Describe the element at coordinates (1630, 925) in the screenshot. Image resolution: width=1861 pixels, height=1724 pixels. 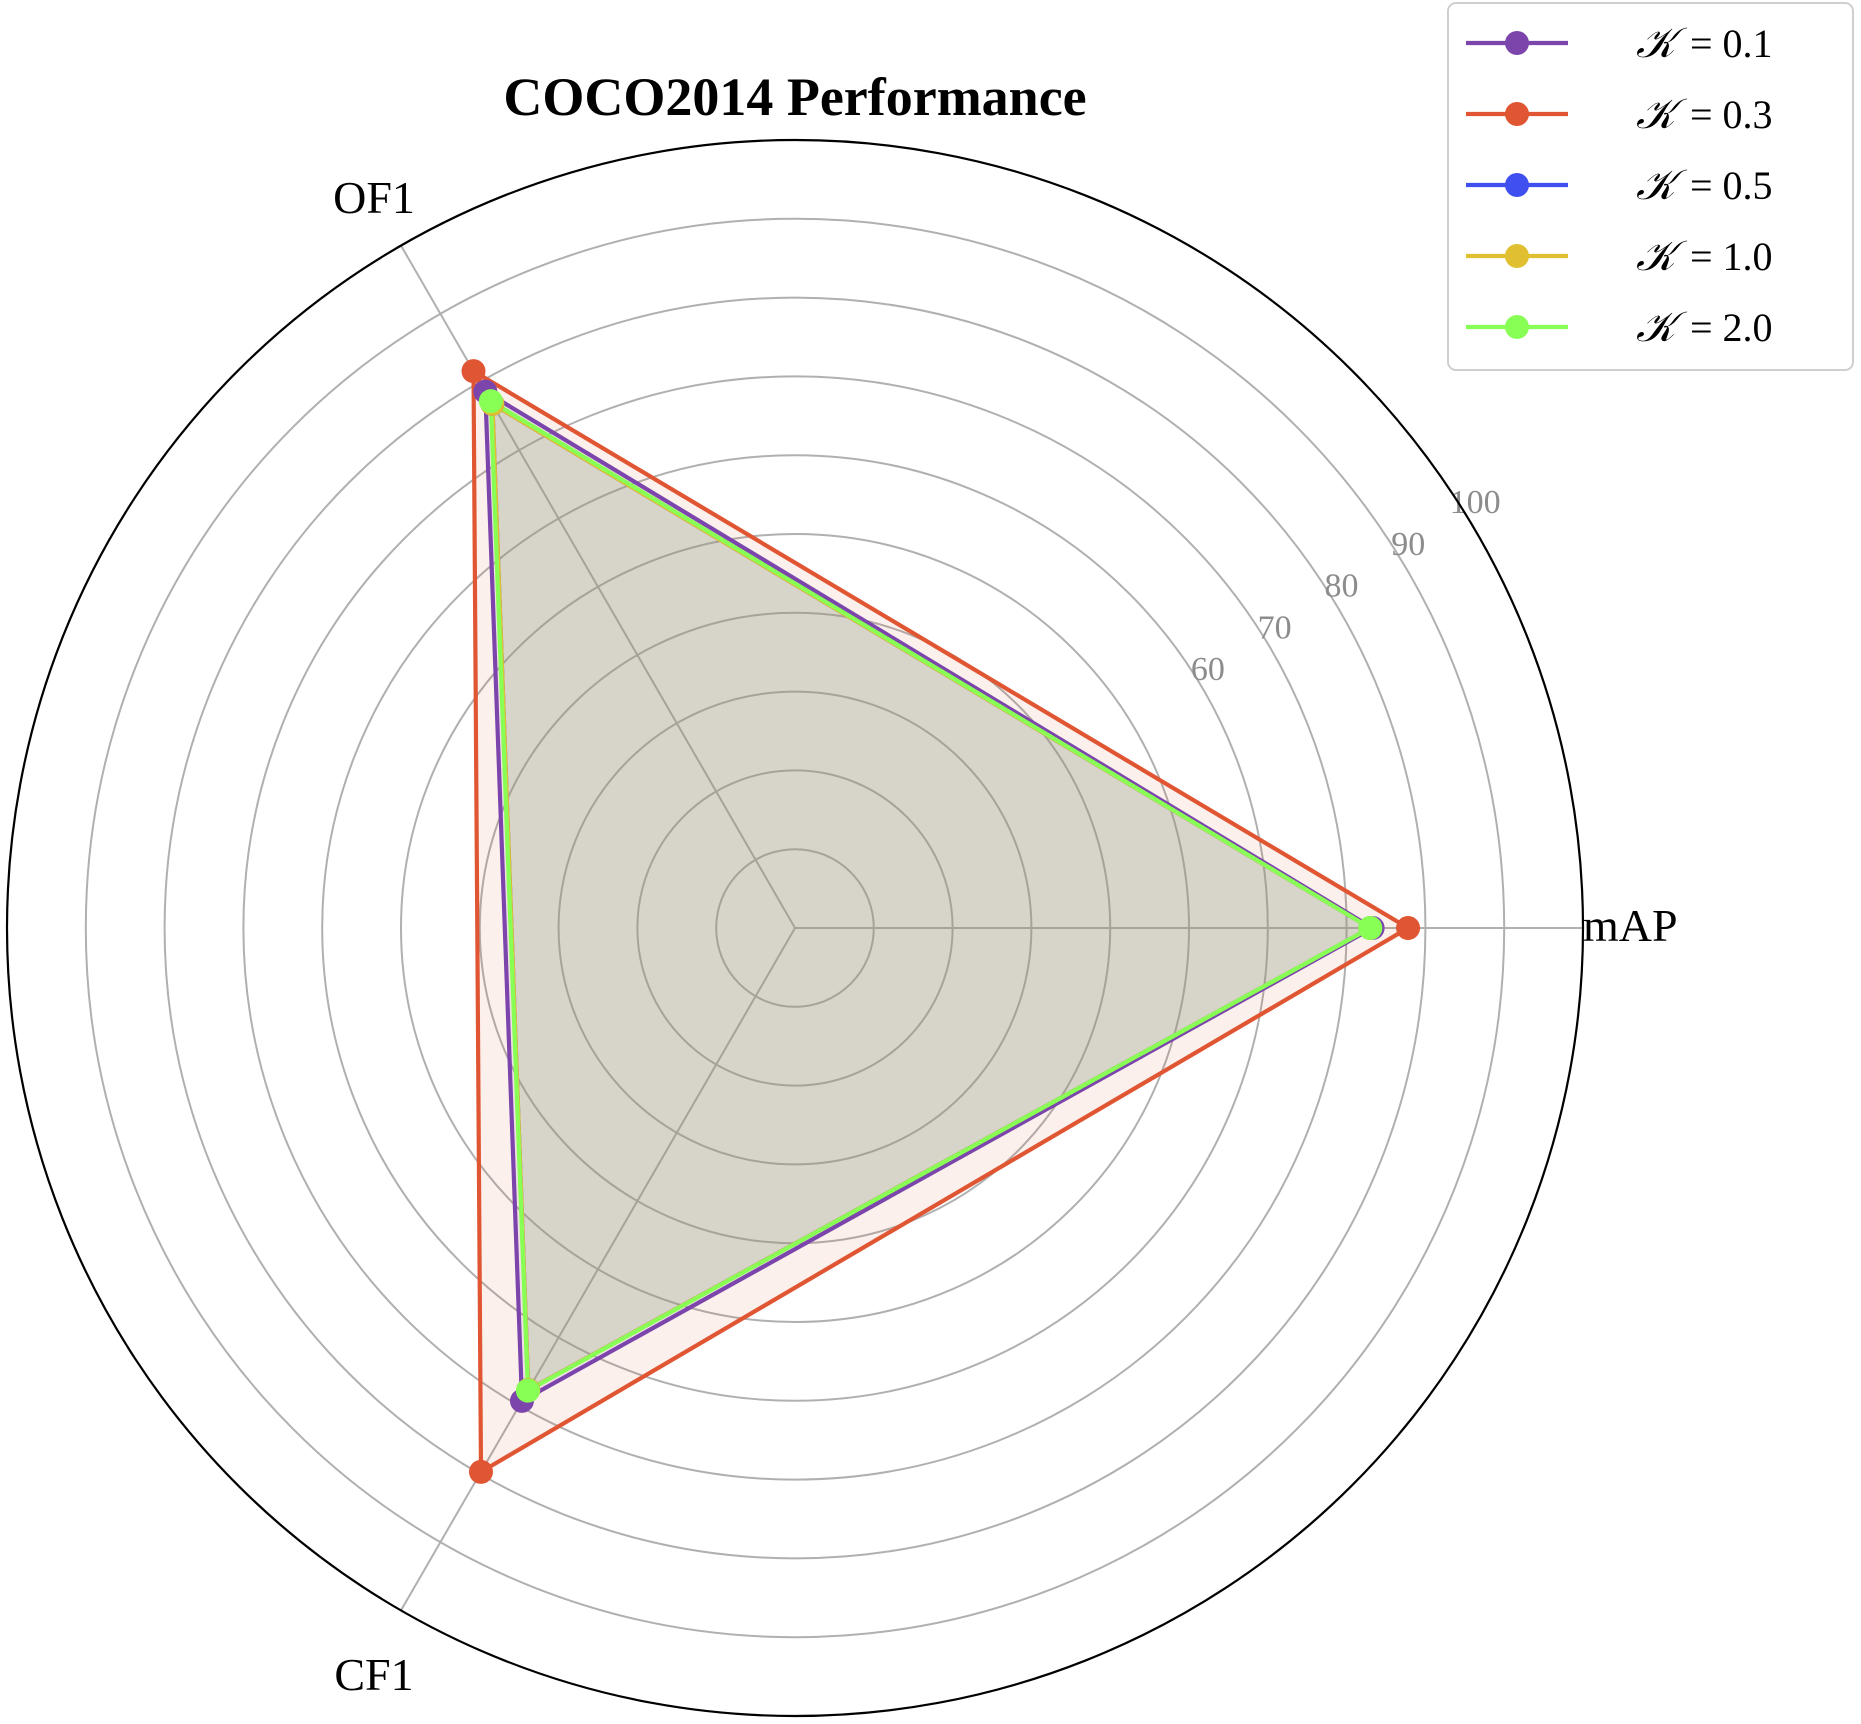
I see `axis-label-map: mAP` at that location.